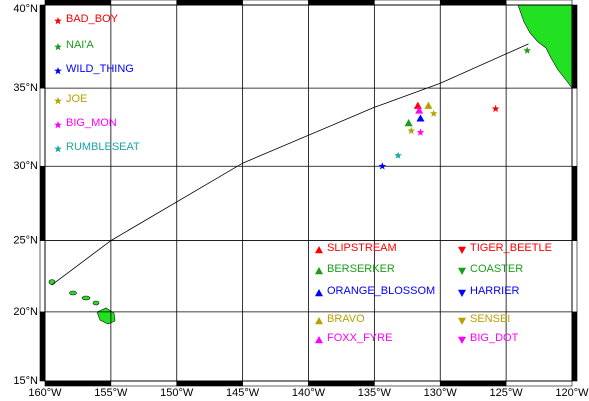  Describe the element at coordinates (177, 393) in the screenshot. I see `x-tick-label: 150°W` at that location.